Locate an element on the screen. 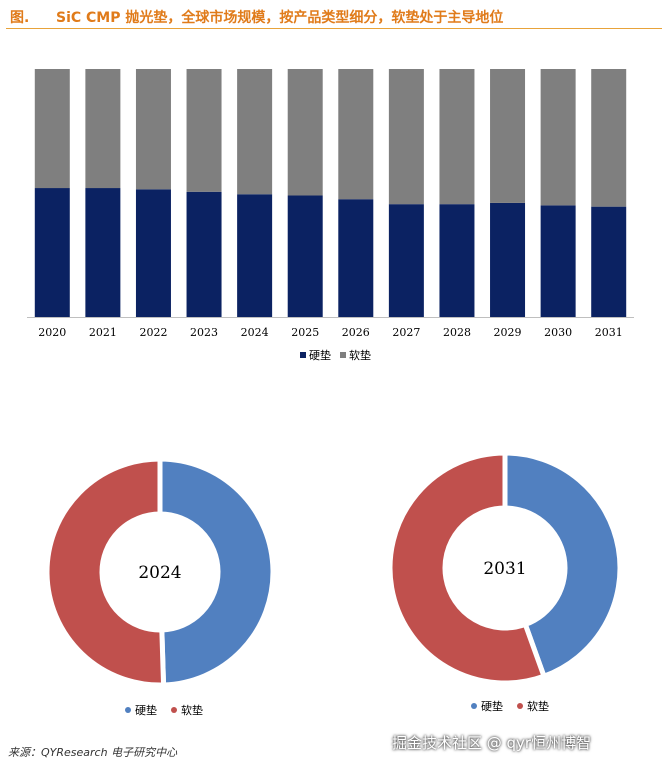 Image resolution: width=668 pixels, height=771 pixels. x-tick-2022: 2022 is located at coordinates (153, 332).